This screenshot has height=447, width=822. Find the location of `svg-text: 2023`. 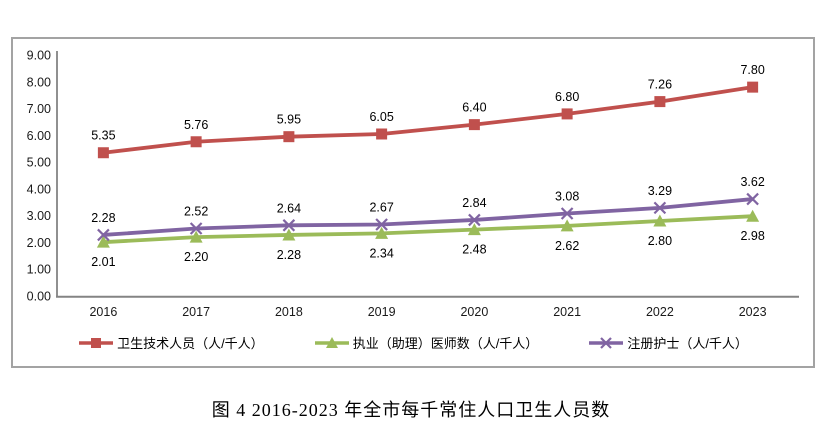

svg-text: 2023 is located at coordinates (753, 312).